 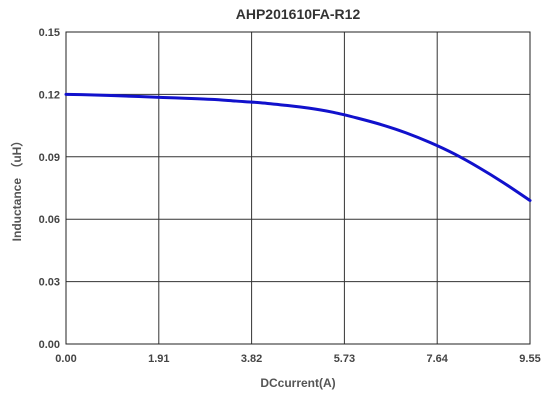 I want to click on chart-title: AHP201610FA-R12, so click(x=298, y=14).